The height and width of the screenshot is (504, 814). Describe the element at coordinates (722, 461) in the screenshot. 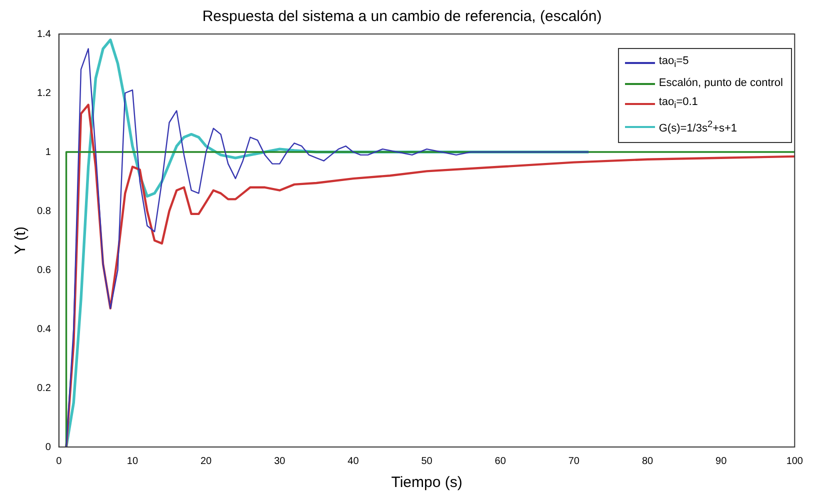

I see `x-tick-label: 90` at that location.